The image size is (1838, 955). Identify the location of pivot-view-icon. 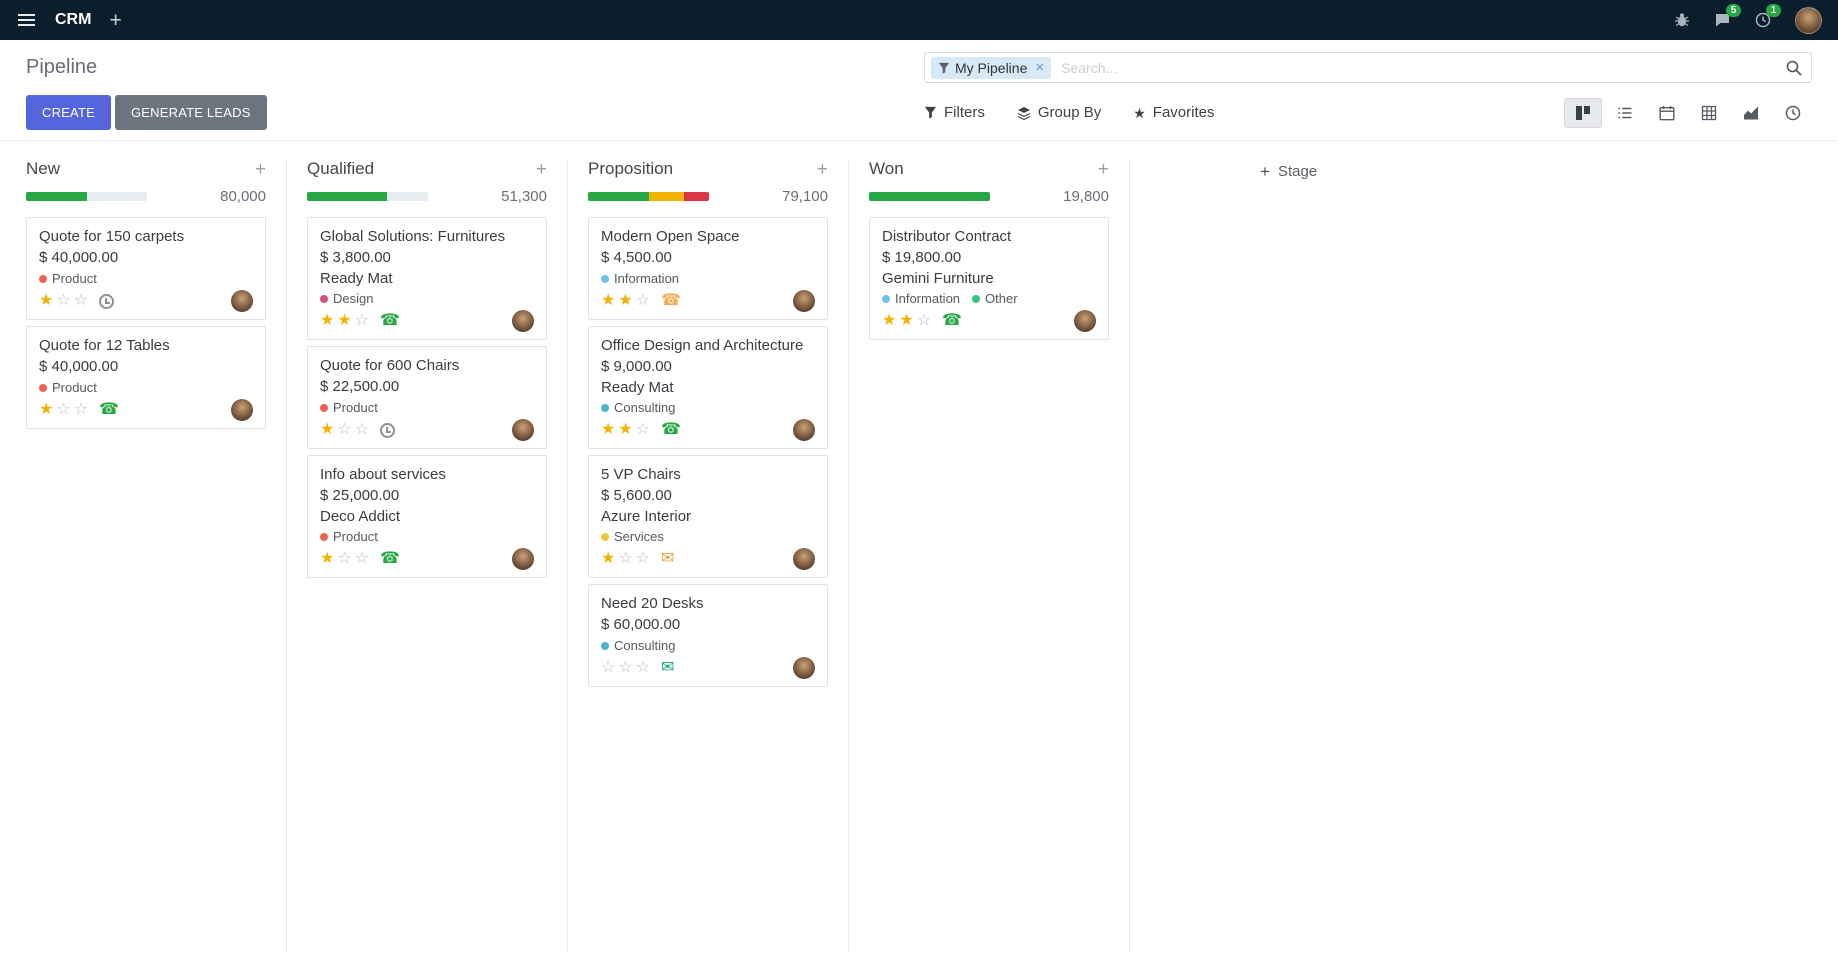
(1709, 113).